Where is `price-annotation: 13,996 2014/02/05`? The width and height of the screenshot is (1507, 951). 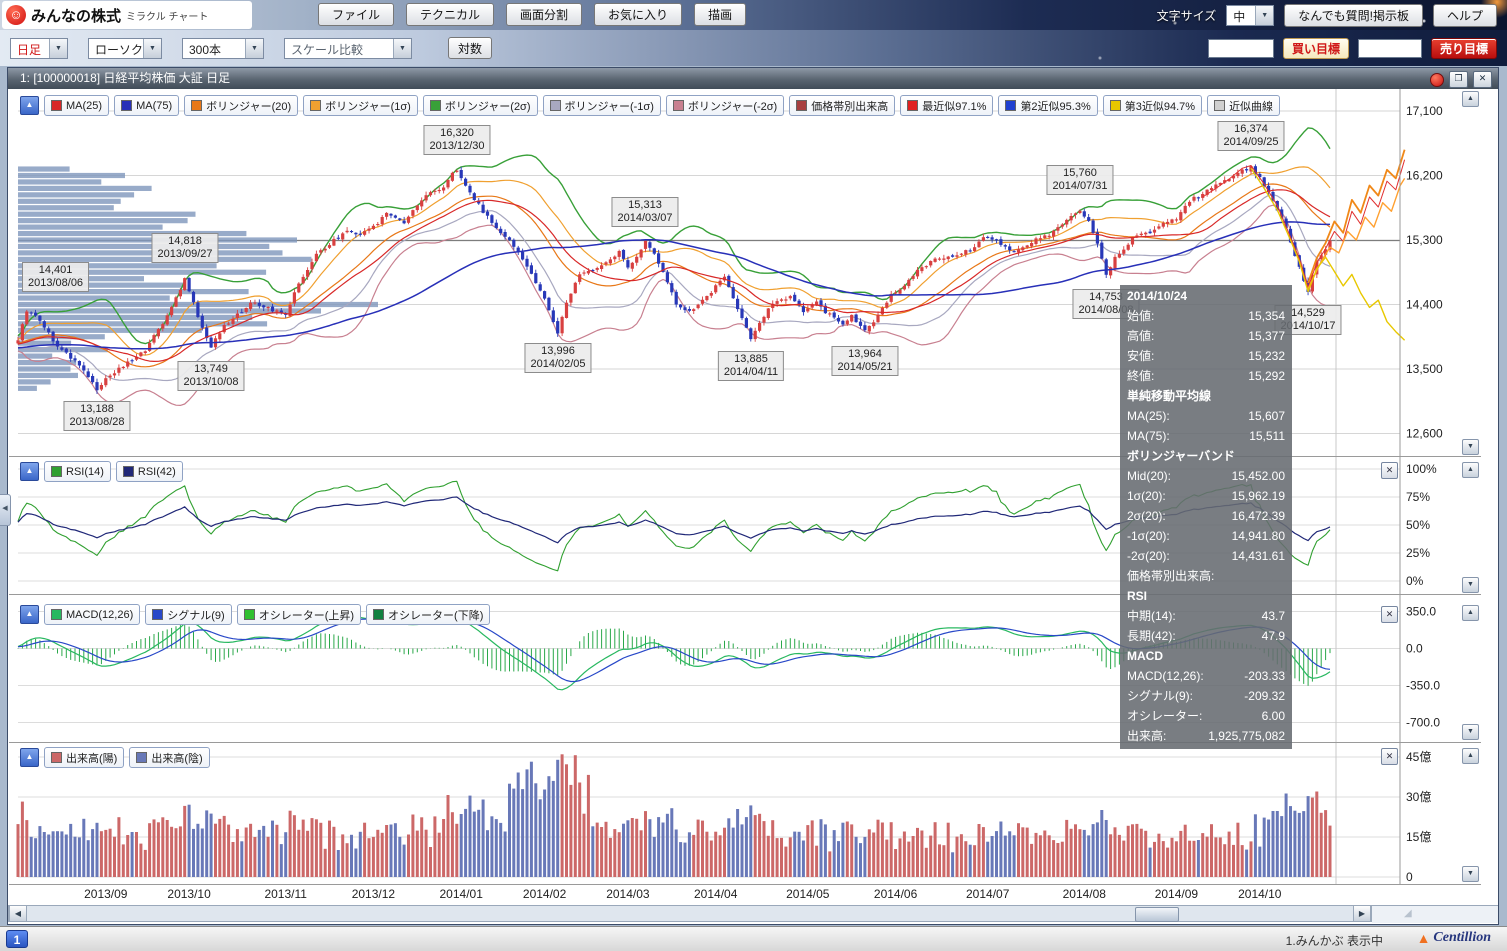
price-annotation: 13,996 2014/02/05 is located at coordinates (558, 358).